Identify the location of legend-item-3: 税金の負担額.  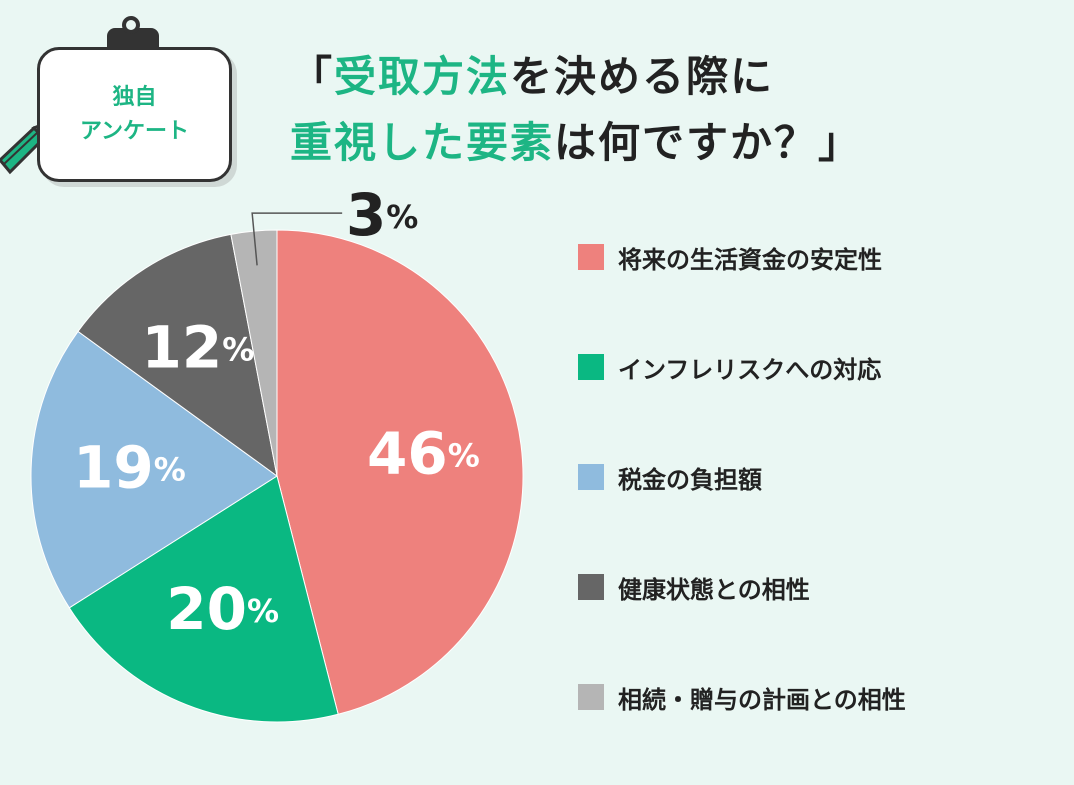
(742, 477).